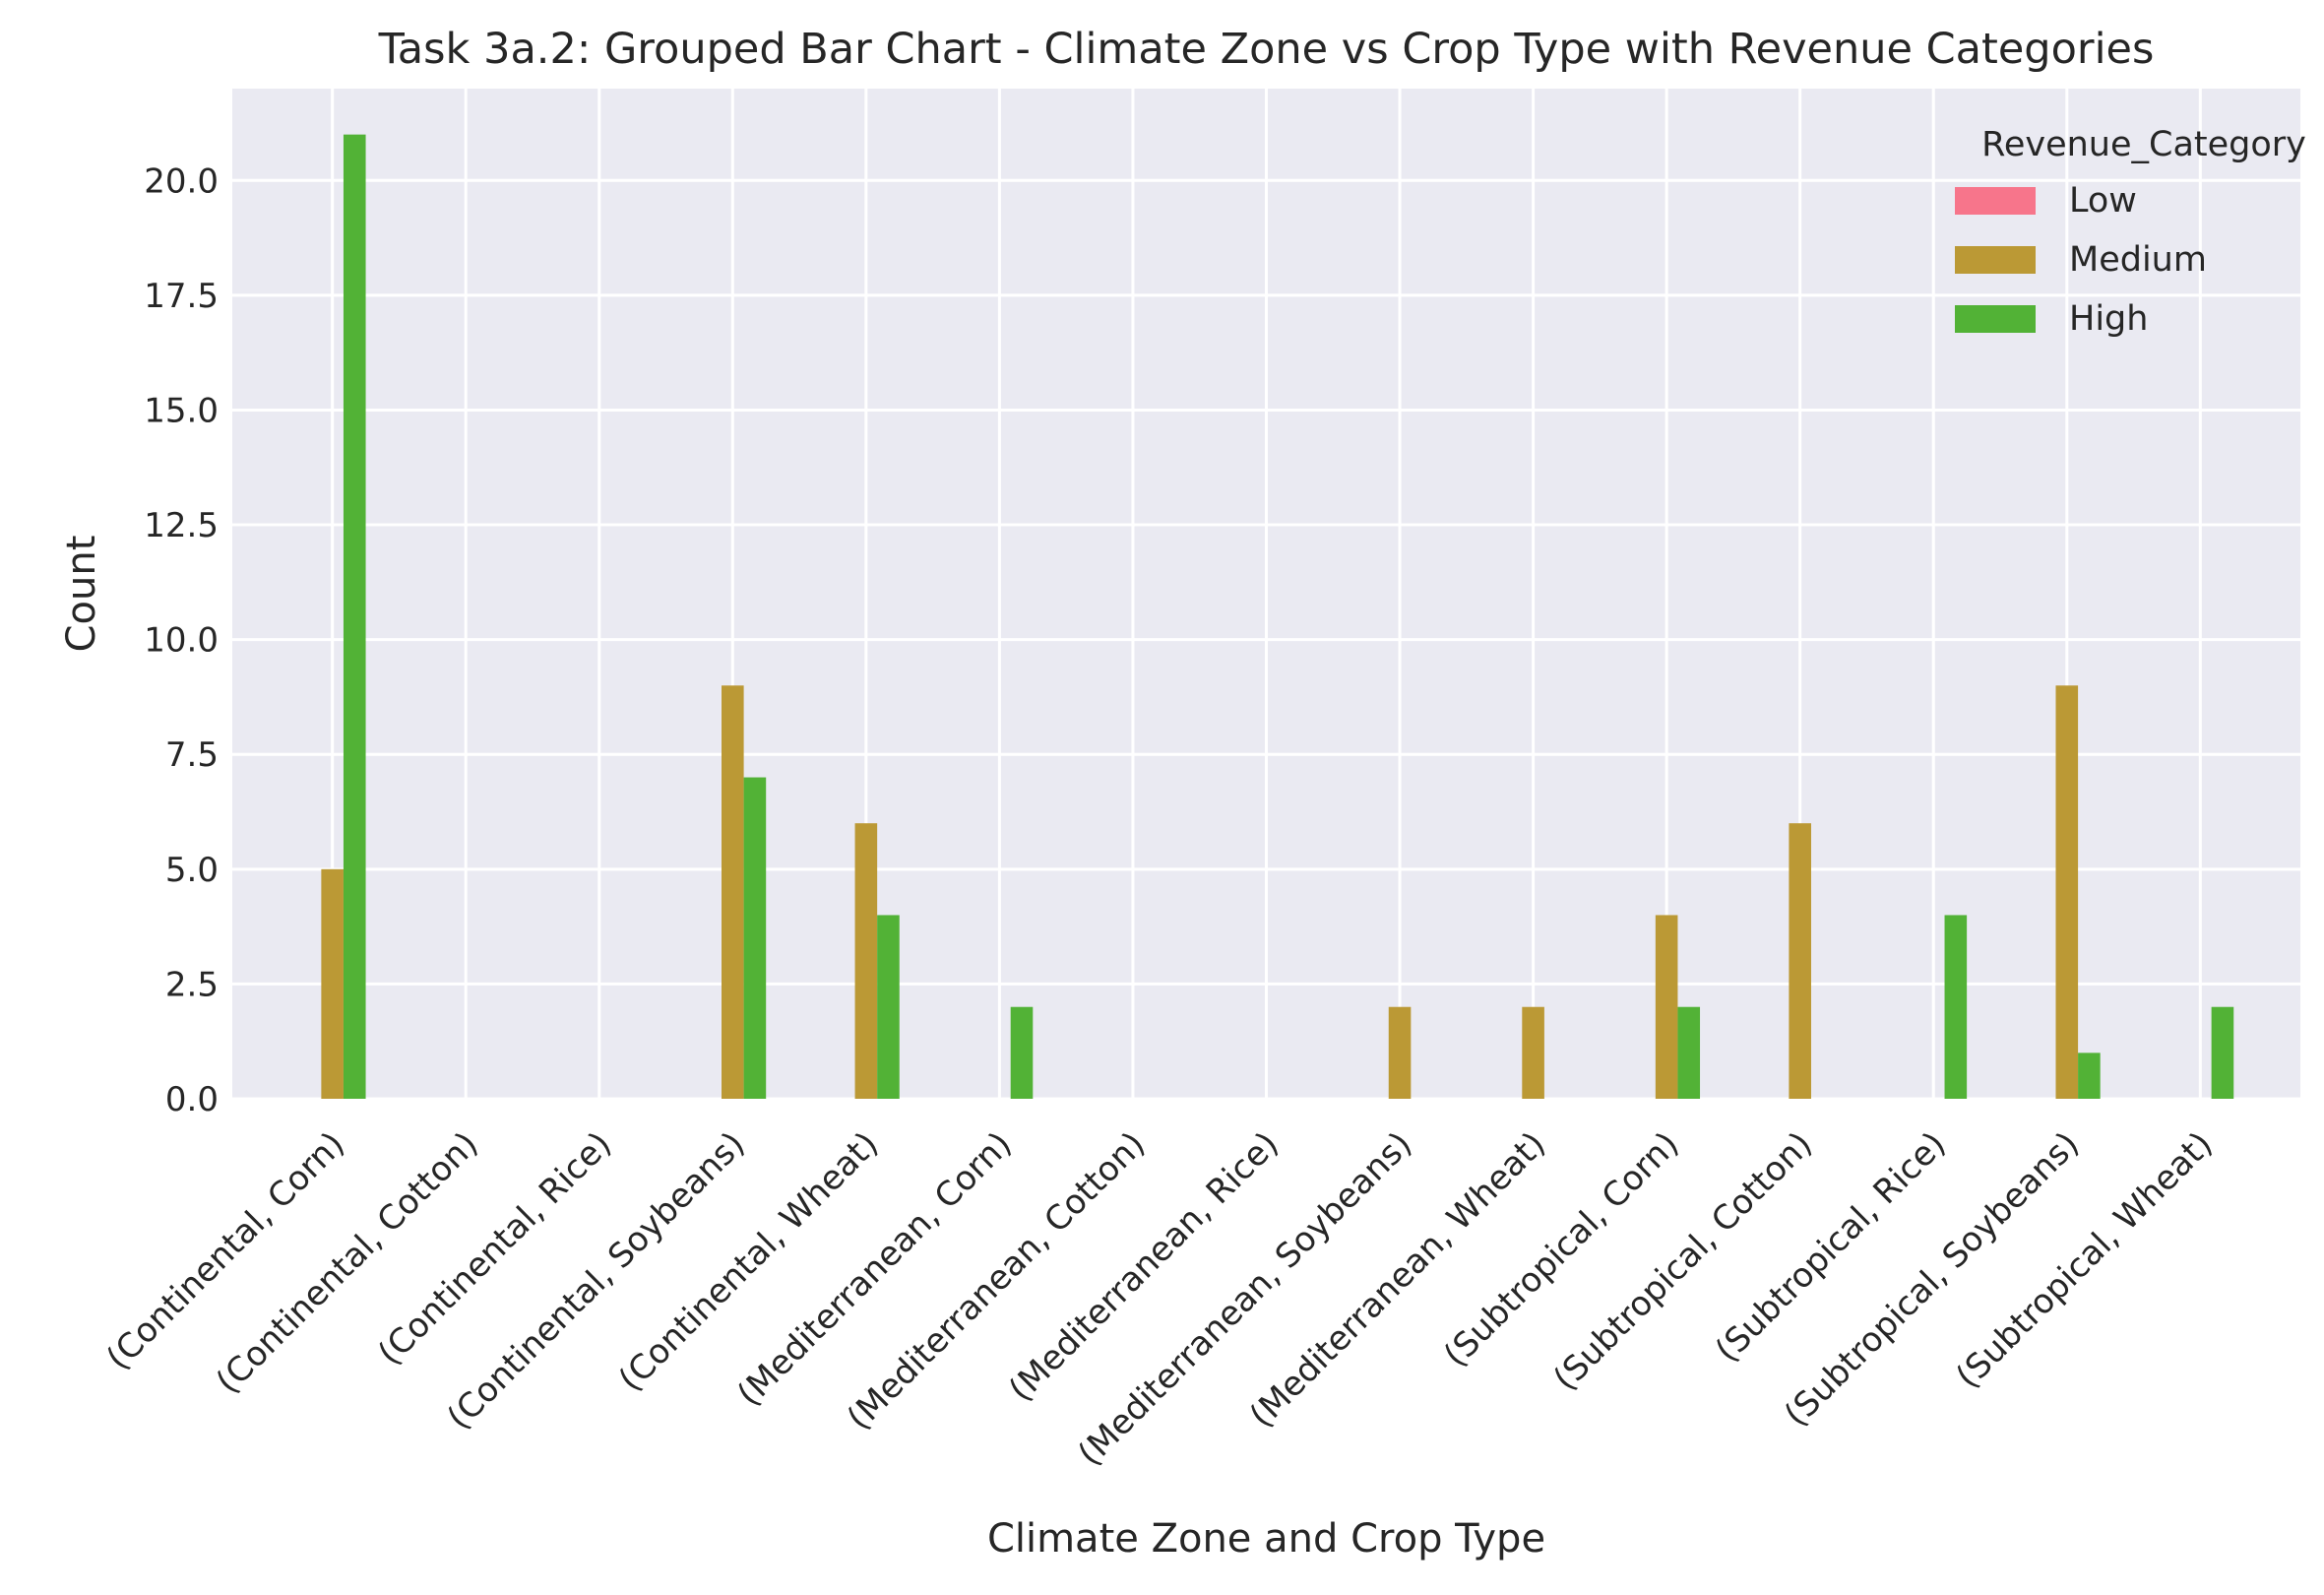  What do you see at coordinates (2138, 260) in the screenshot?
I see `legend-label-medium: Medium` at bounding box center [2138, 260].